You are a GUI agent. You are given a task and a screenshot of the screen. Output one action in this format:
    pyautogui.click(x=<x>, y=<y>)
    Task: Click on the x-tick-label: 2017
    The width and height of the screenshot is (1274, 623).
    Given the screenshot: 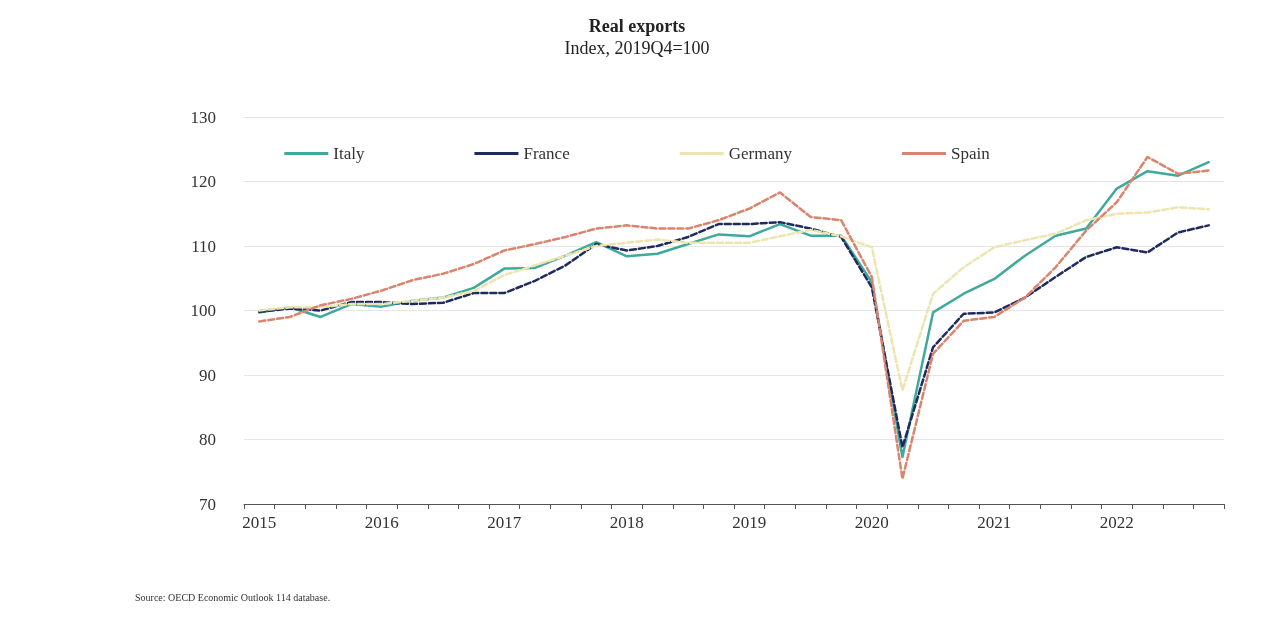 What is the action you would take?
    pyautogui.click(x=504, y=522)
    